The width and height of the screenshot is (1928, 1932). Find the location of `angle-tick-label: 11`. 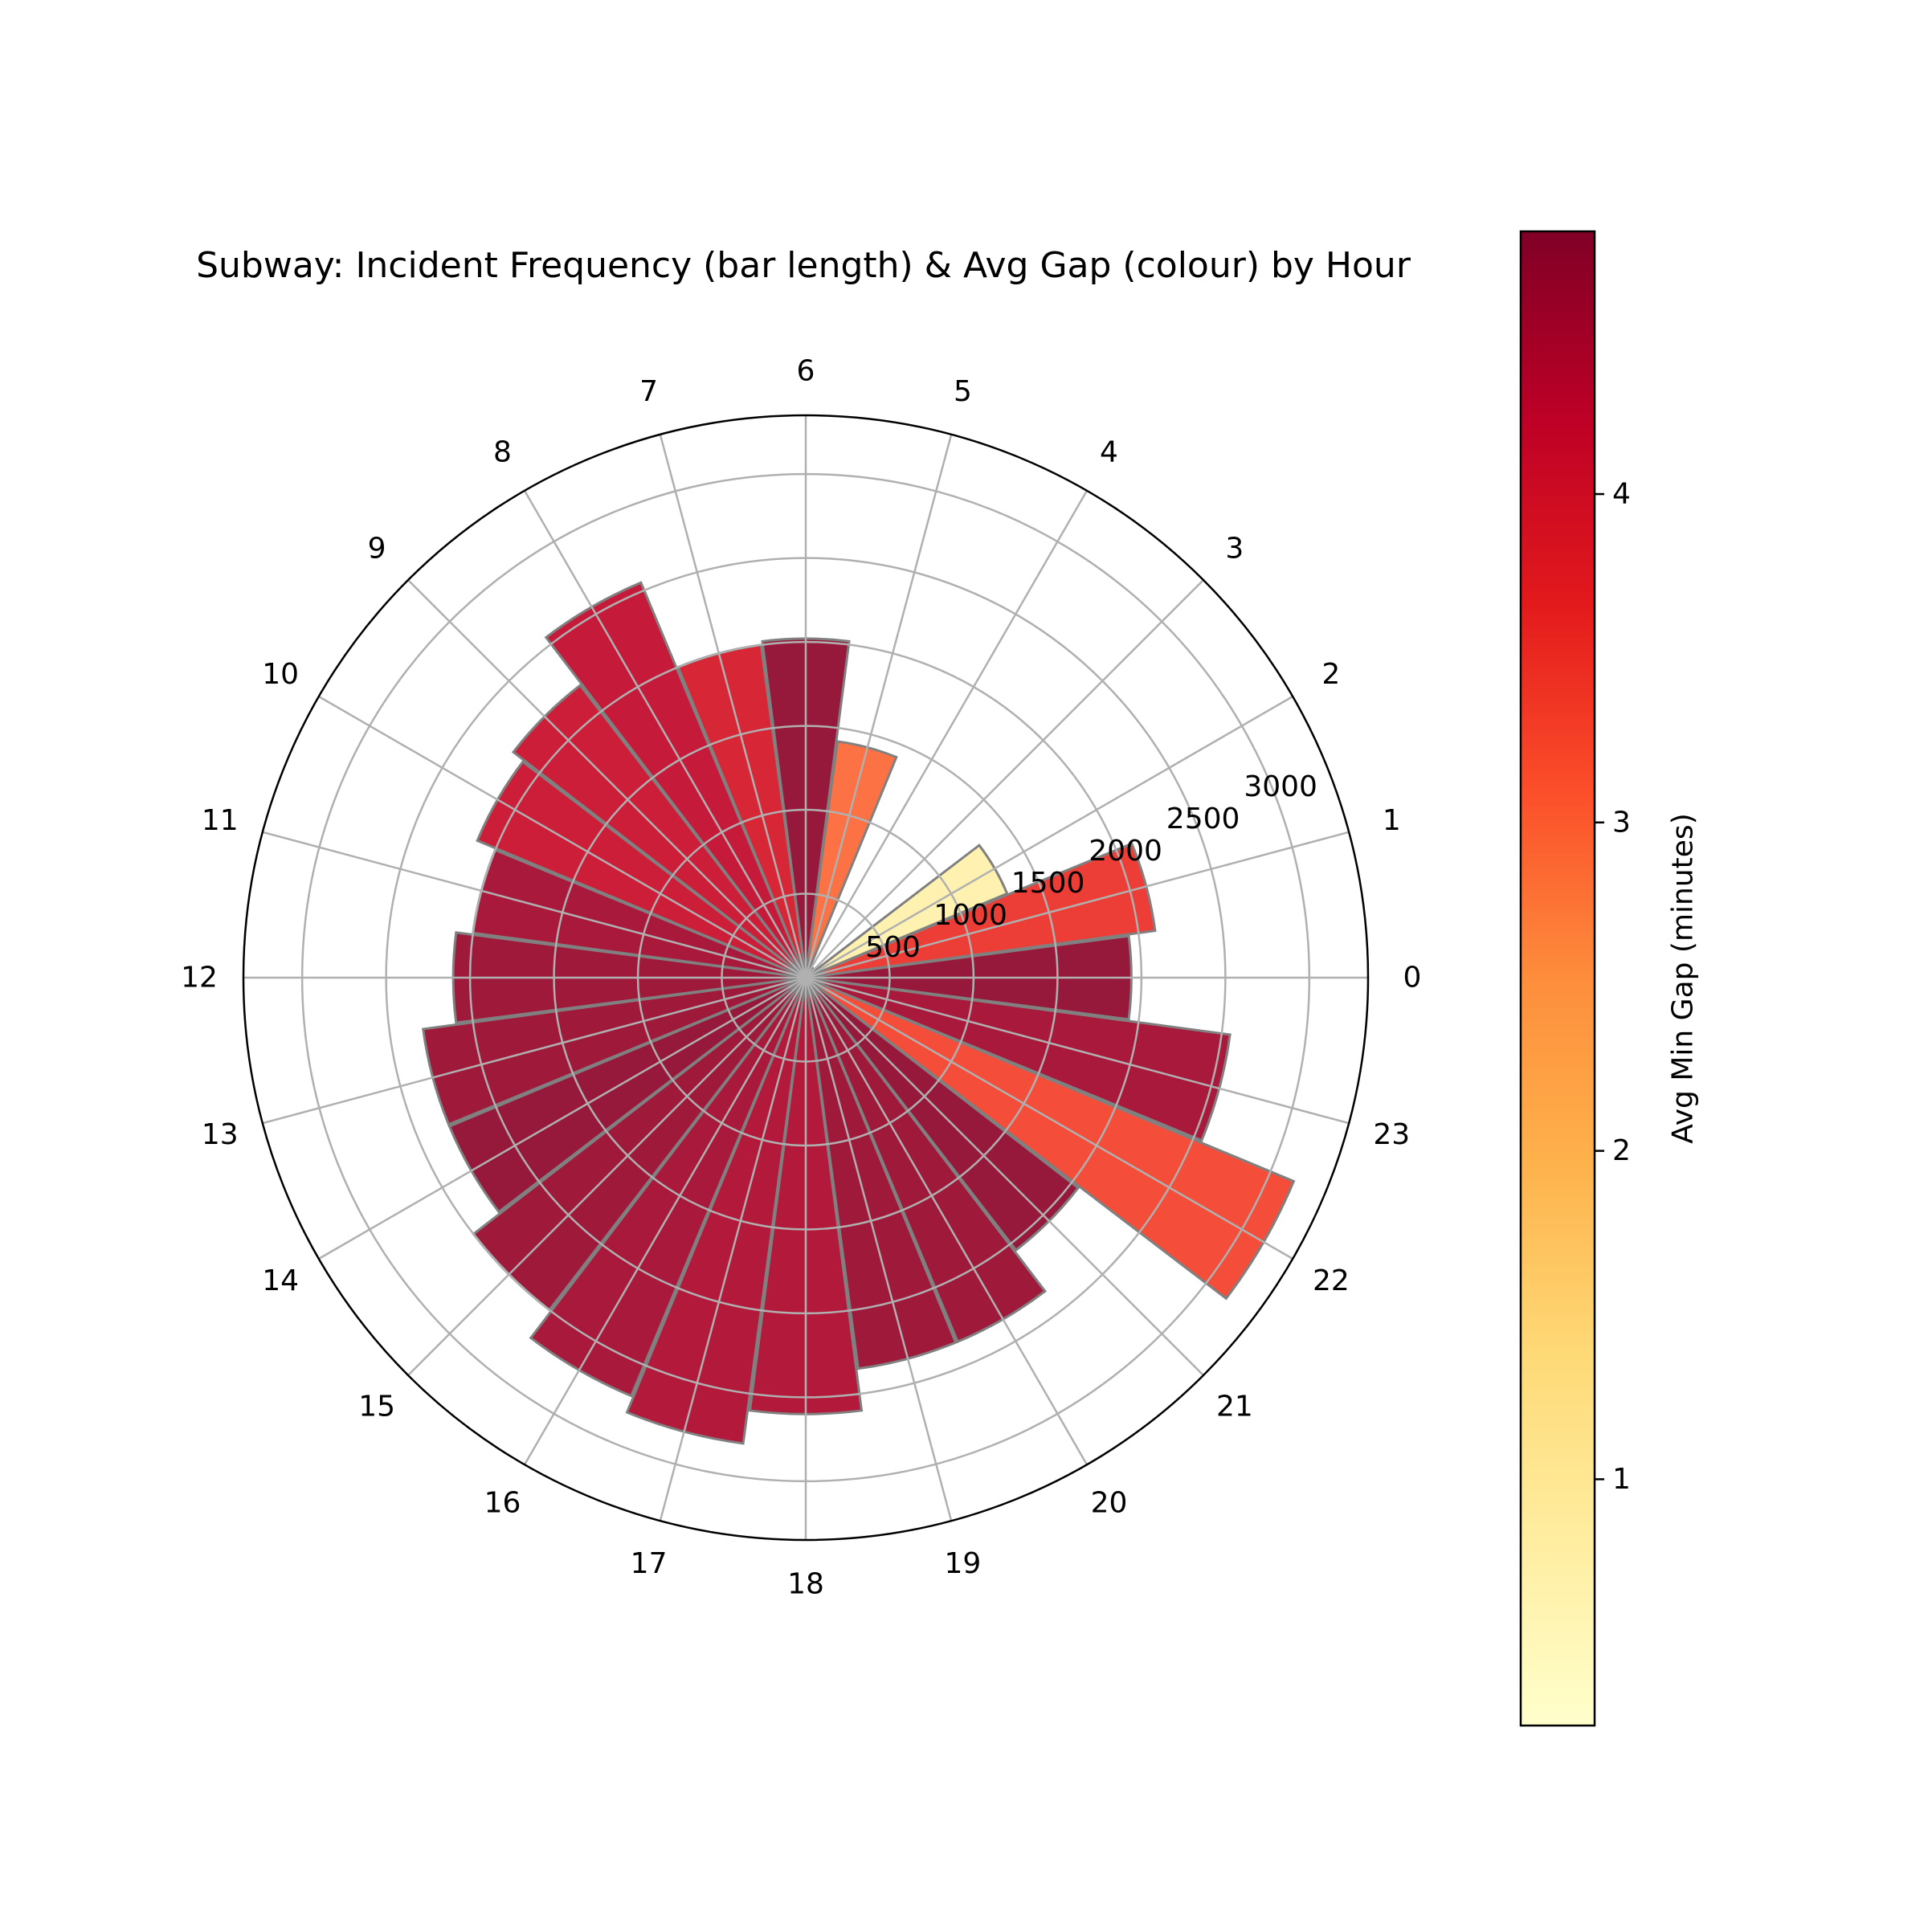

angle-tick-label: 11 is located at coordinates (220, 820).